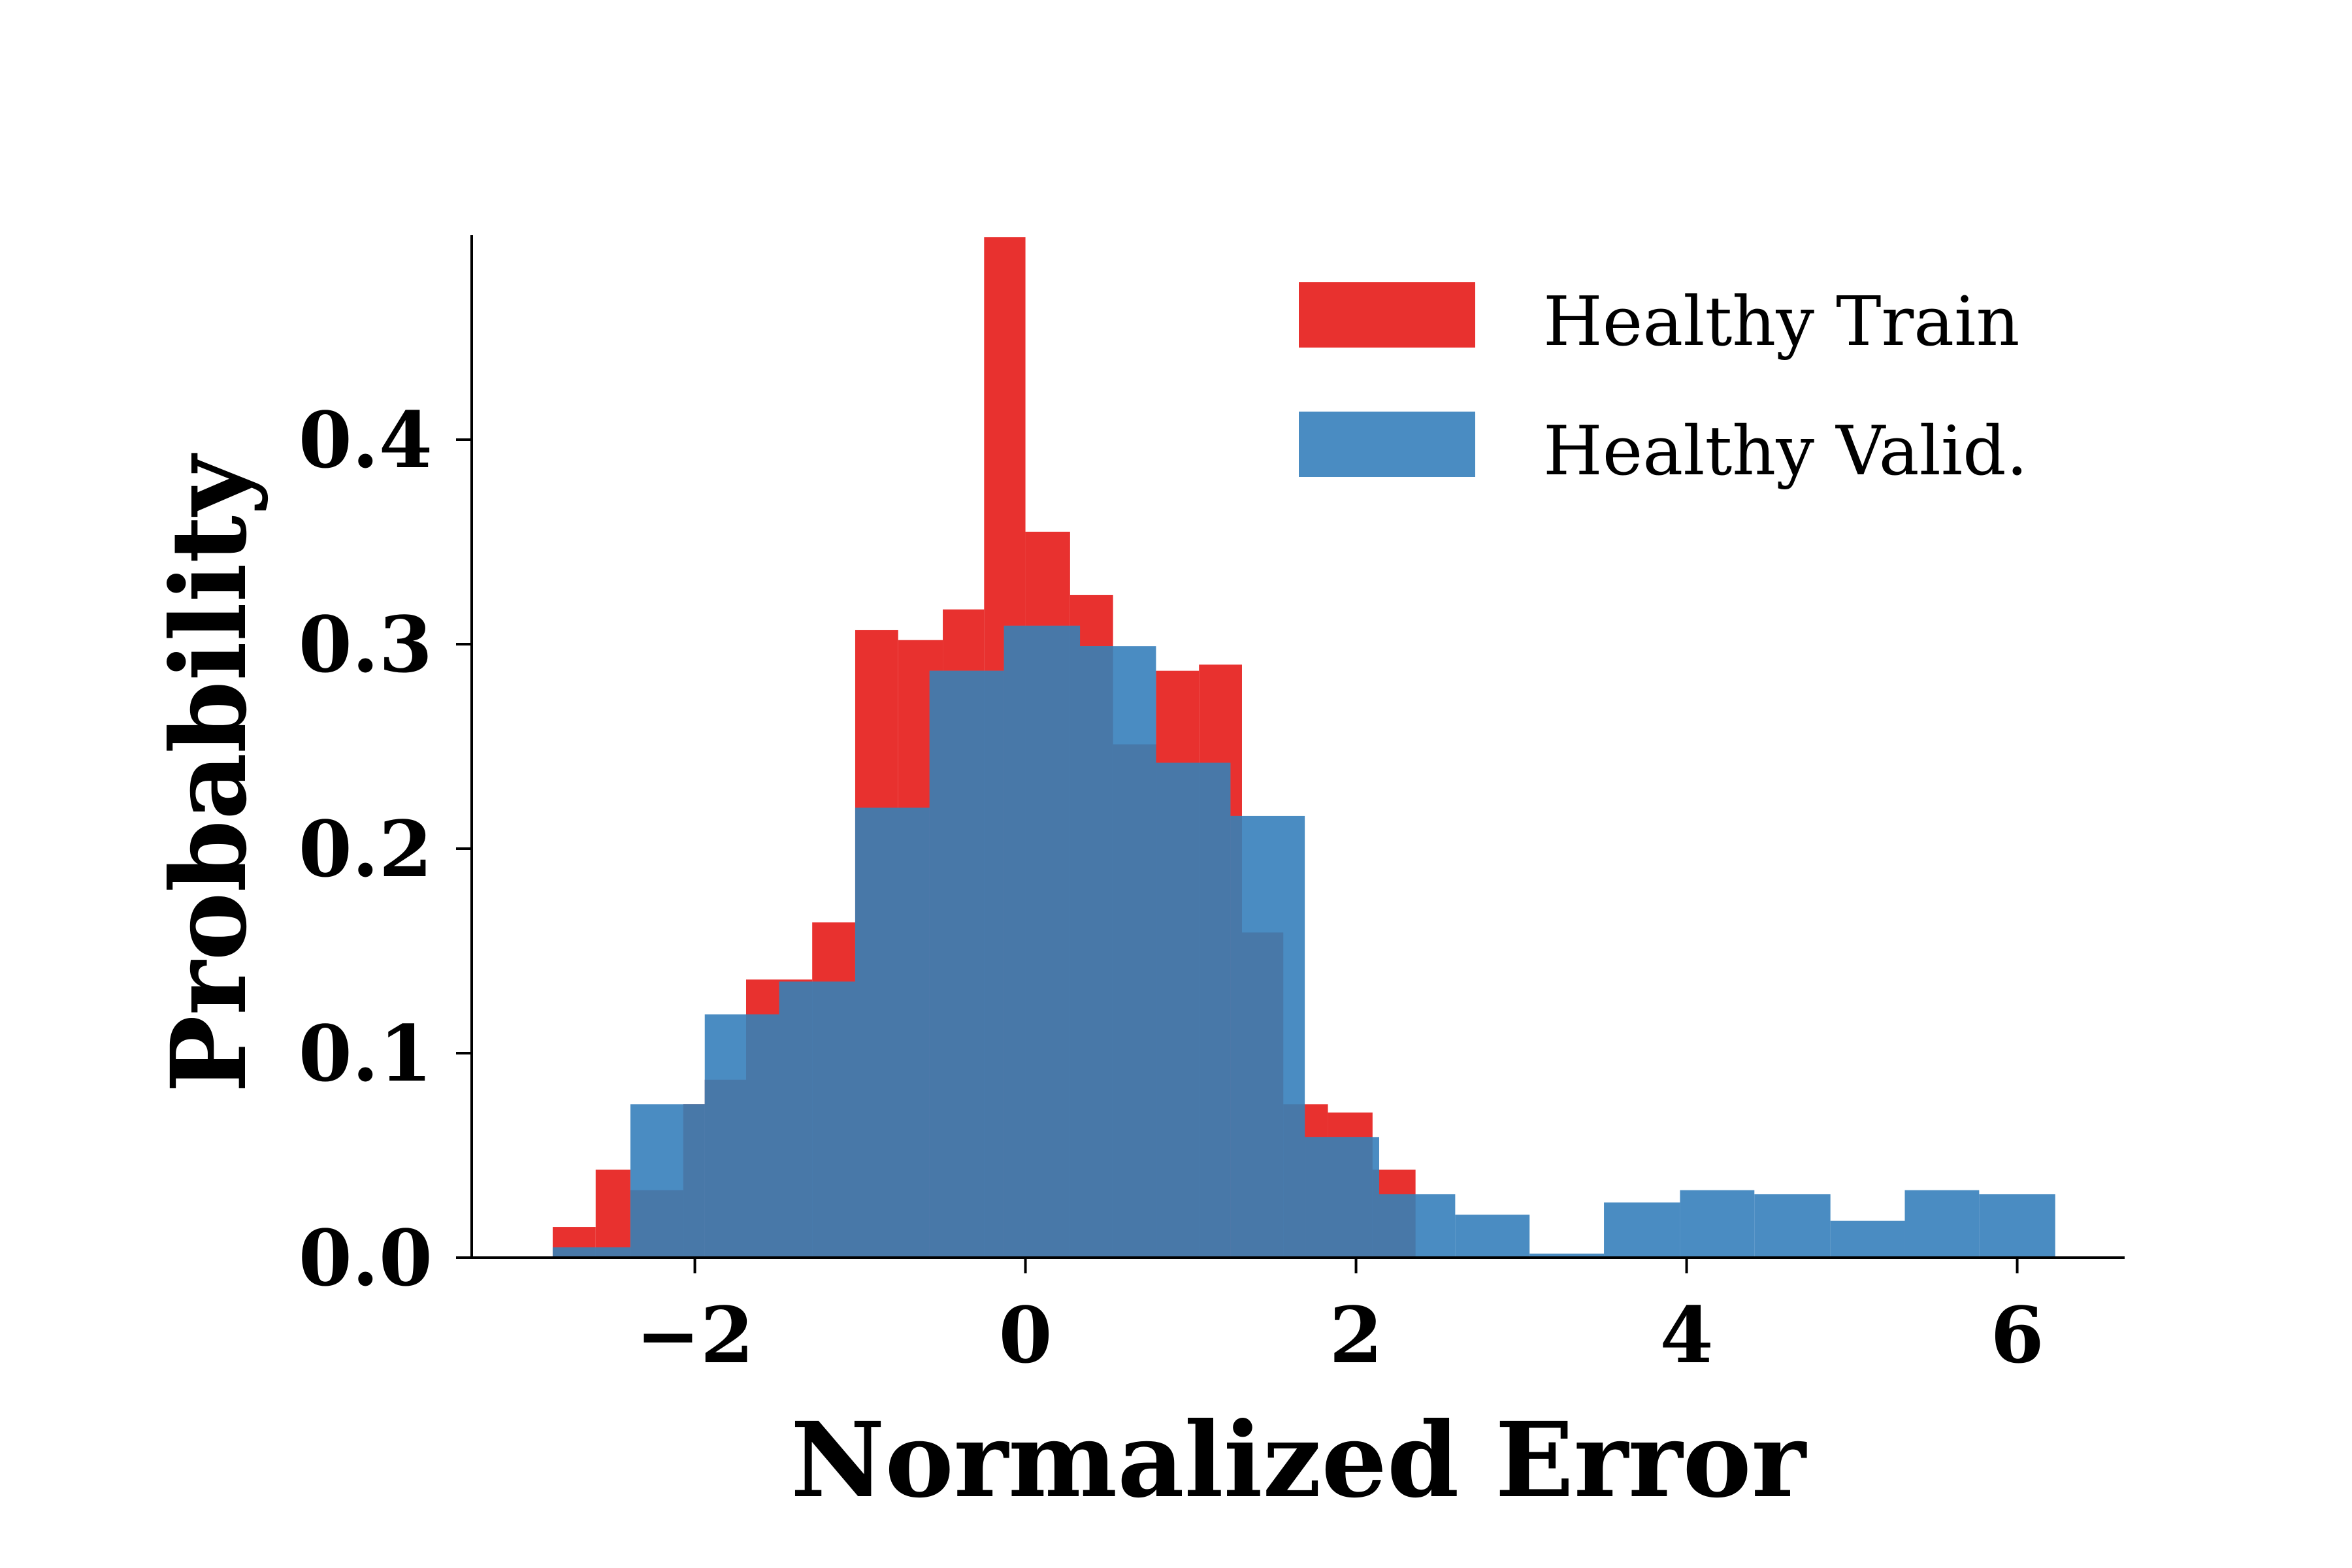  I want to click on legend-label-train: Healthy Train, so click(1781, 321).